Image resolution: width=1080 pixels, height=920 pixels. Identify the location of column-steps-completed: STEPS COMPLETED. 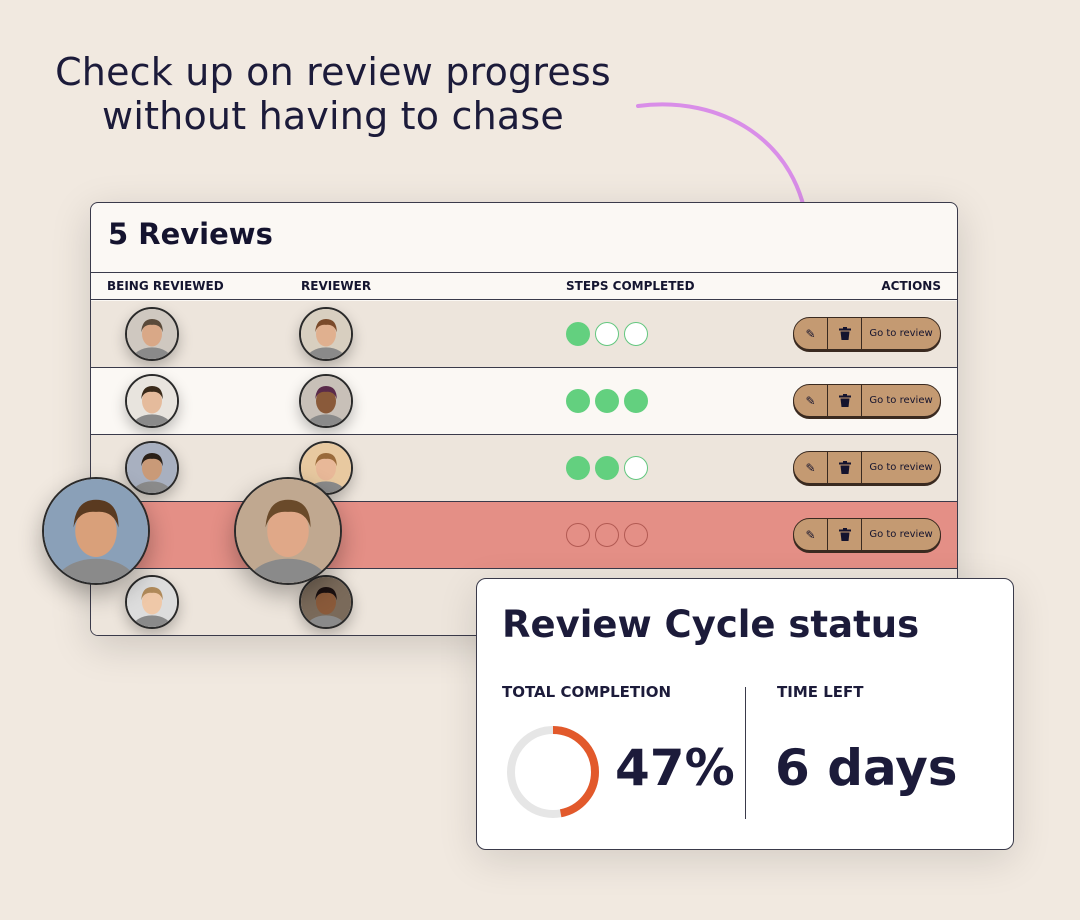
(630, 286).